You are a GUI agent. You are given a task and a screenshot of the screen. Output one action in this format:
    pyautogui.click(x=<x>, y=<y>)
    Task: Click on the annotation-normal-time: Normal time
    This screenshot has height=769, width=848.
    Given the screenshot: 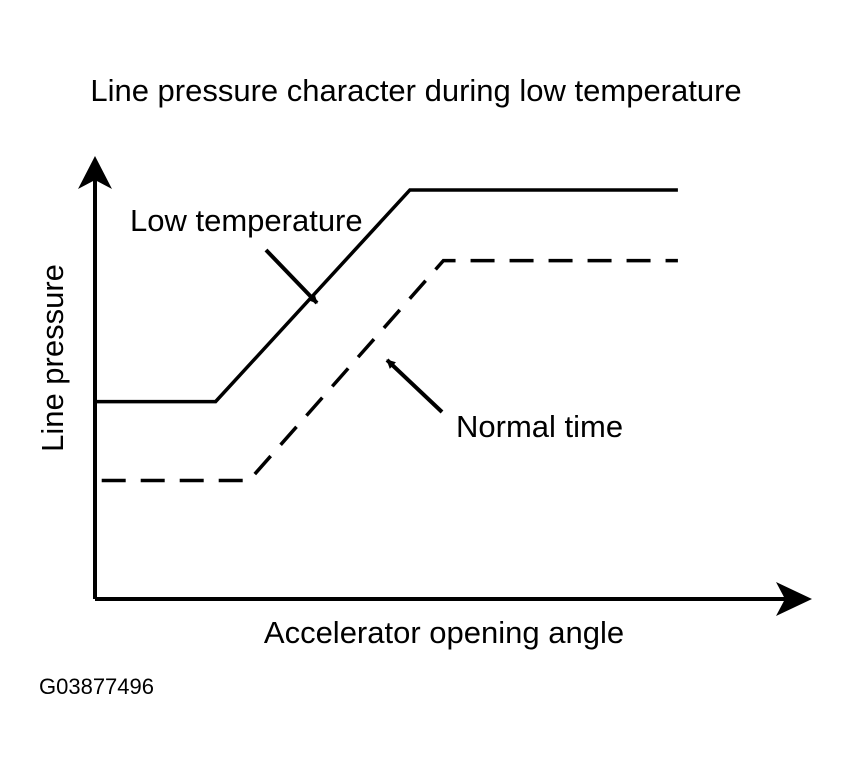 What is the action you would take?
    pyautogui.click(x=504, y=401)
    